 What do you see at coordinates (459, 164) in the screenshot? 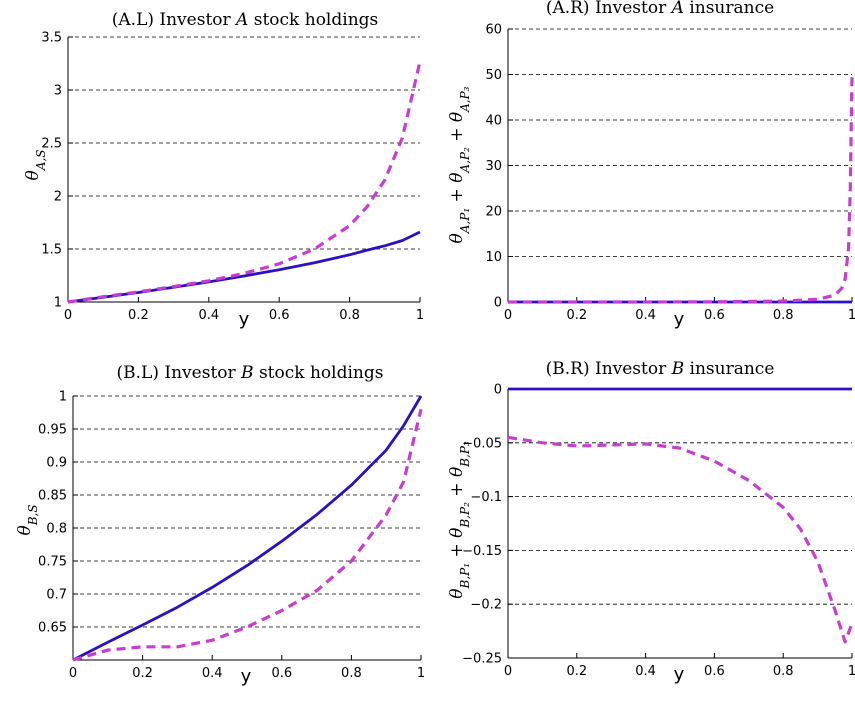
I see `panel-ar-ylabel: θA,P₁ + θA,P₂ + θA,P₃` at bounding box center [459, 164].